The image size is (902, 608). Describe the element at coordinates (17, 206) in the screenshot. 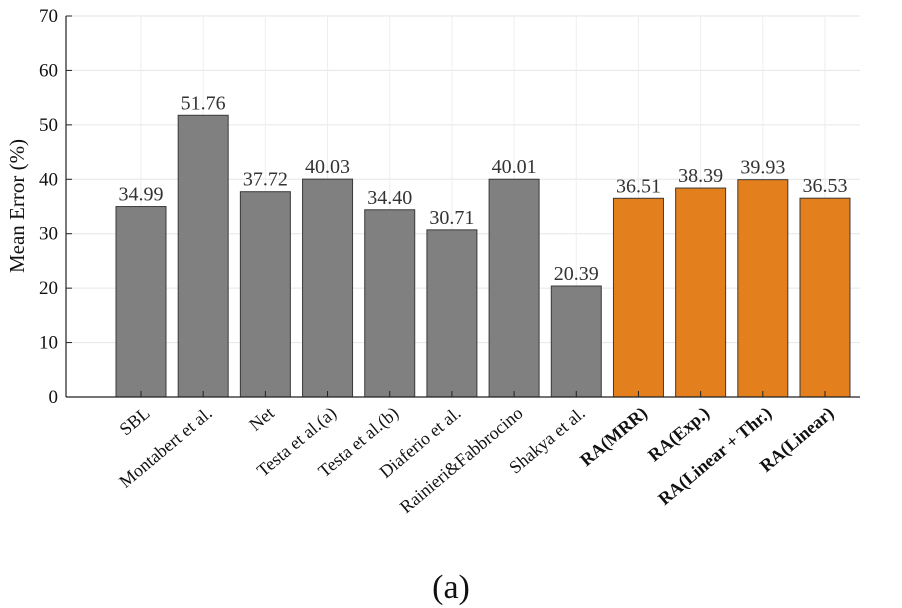

I see `y-axis-label: Mean Error (%)` at that location.